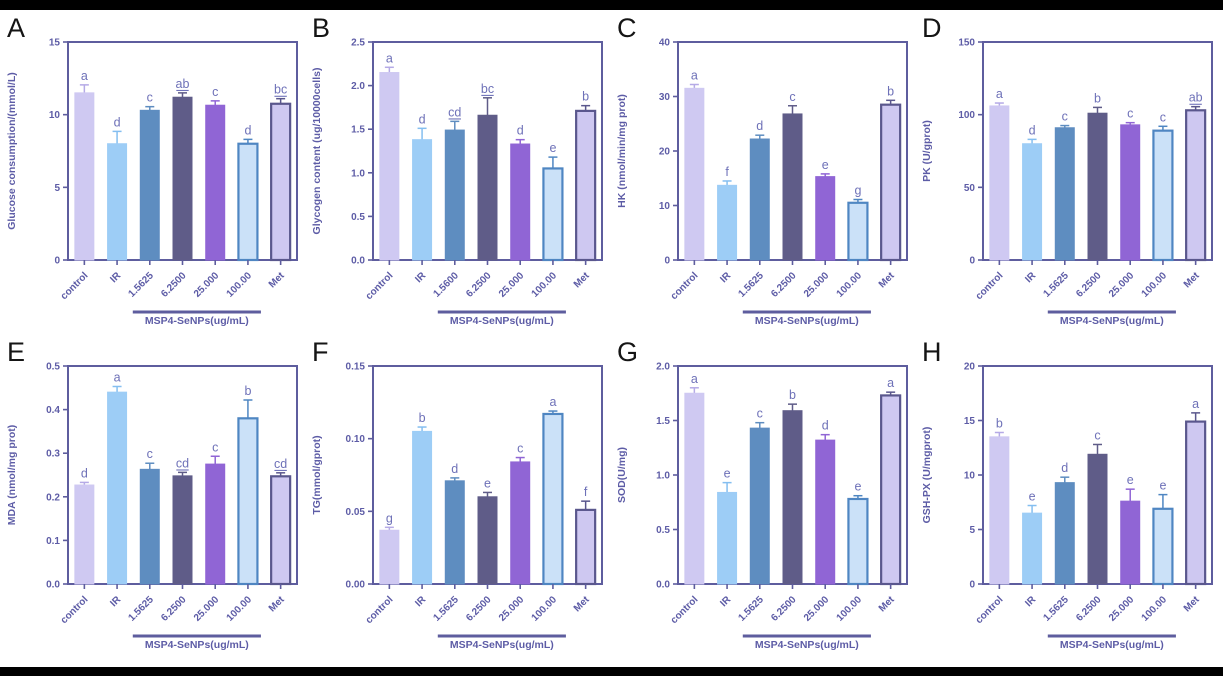  Describe the element at coordinates (932, 28) in the screenshot. I see `panel-letter-d: D` at that location.